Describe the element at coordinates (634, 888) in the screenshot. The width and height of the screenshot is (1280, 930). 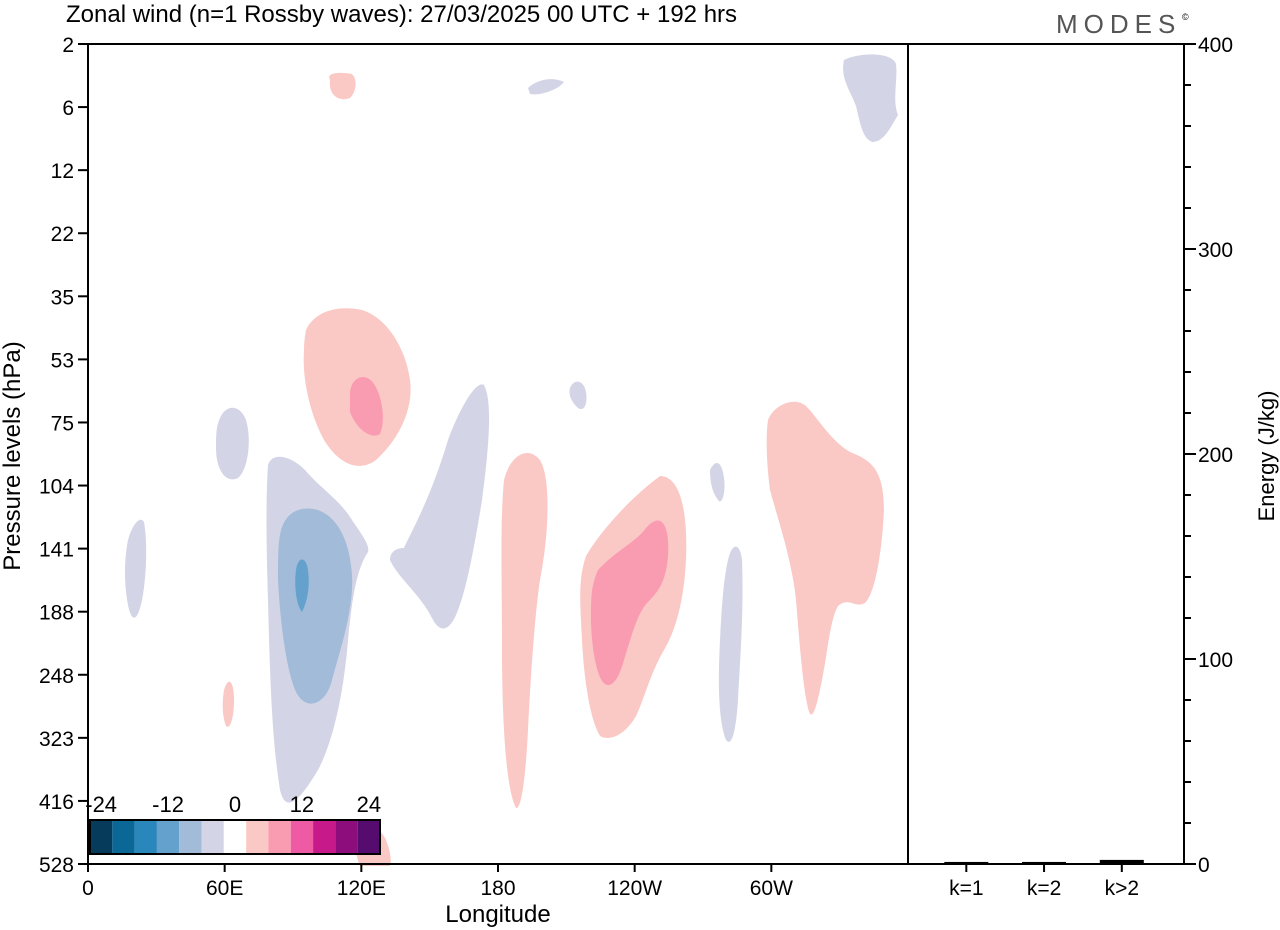
I see `x-tick-label: 120W` at that location.